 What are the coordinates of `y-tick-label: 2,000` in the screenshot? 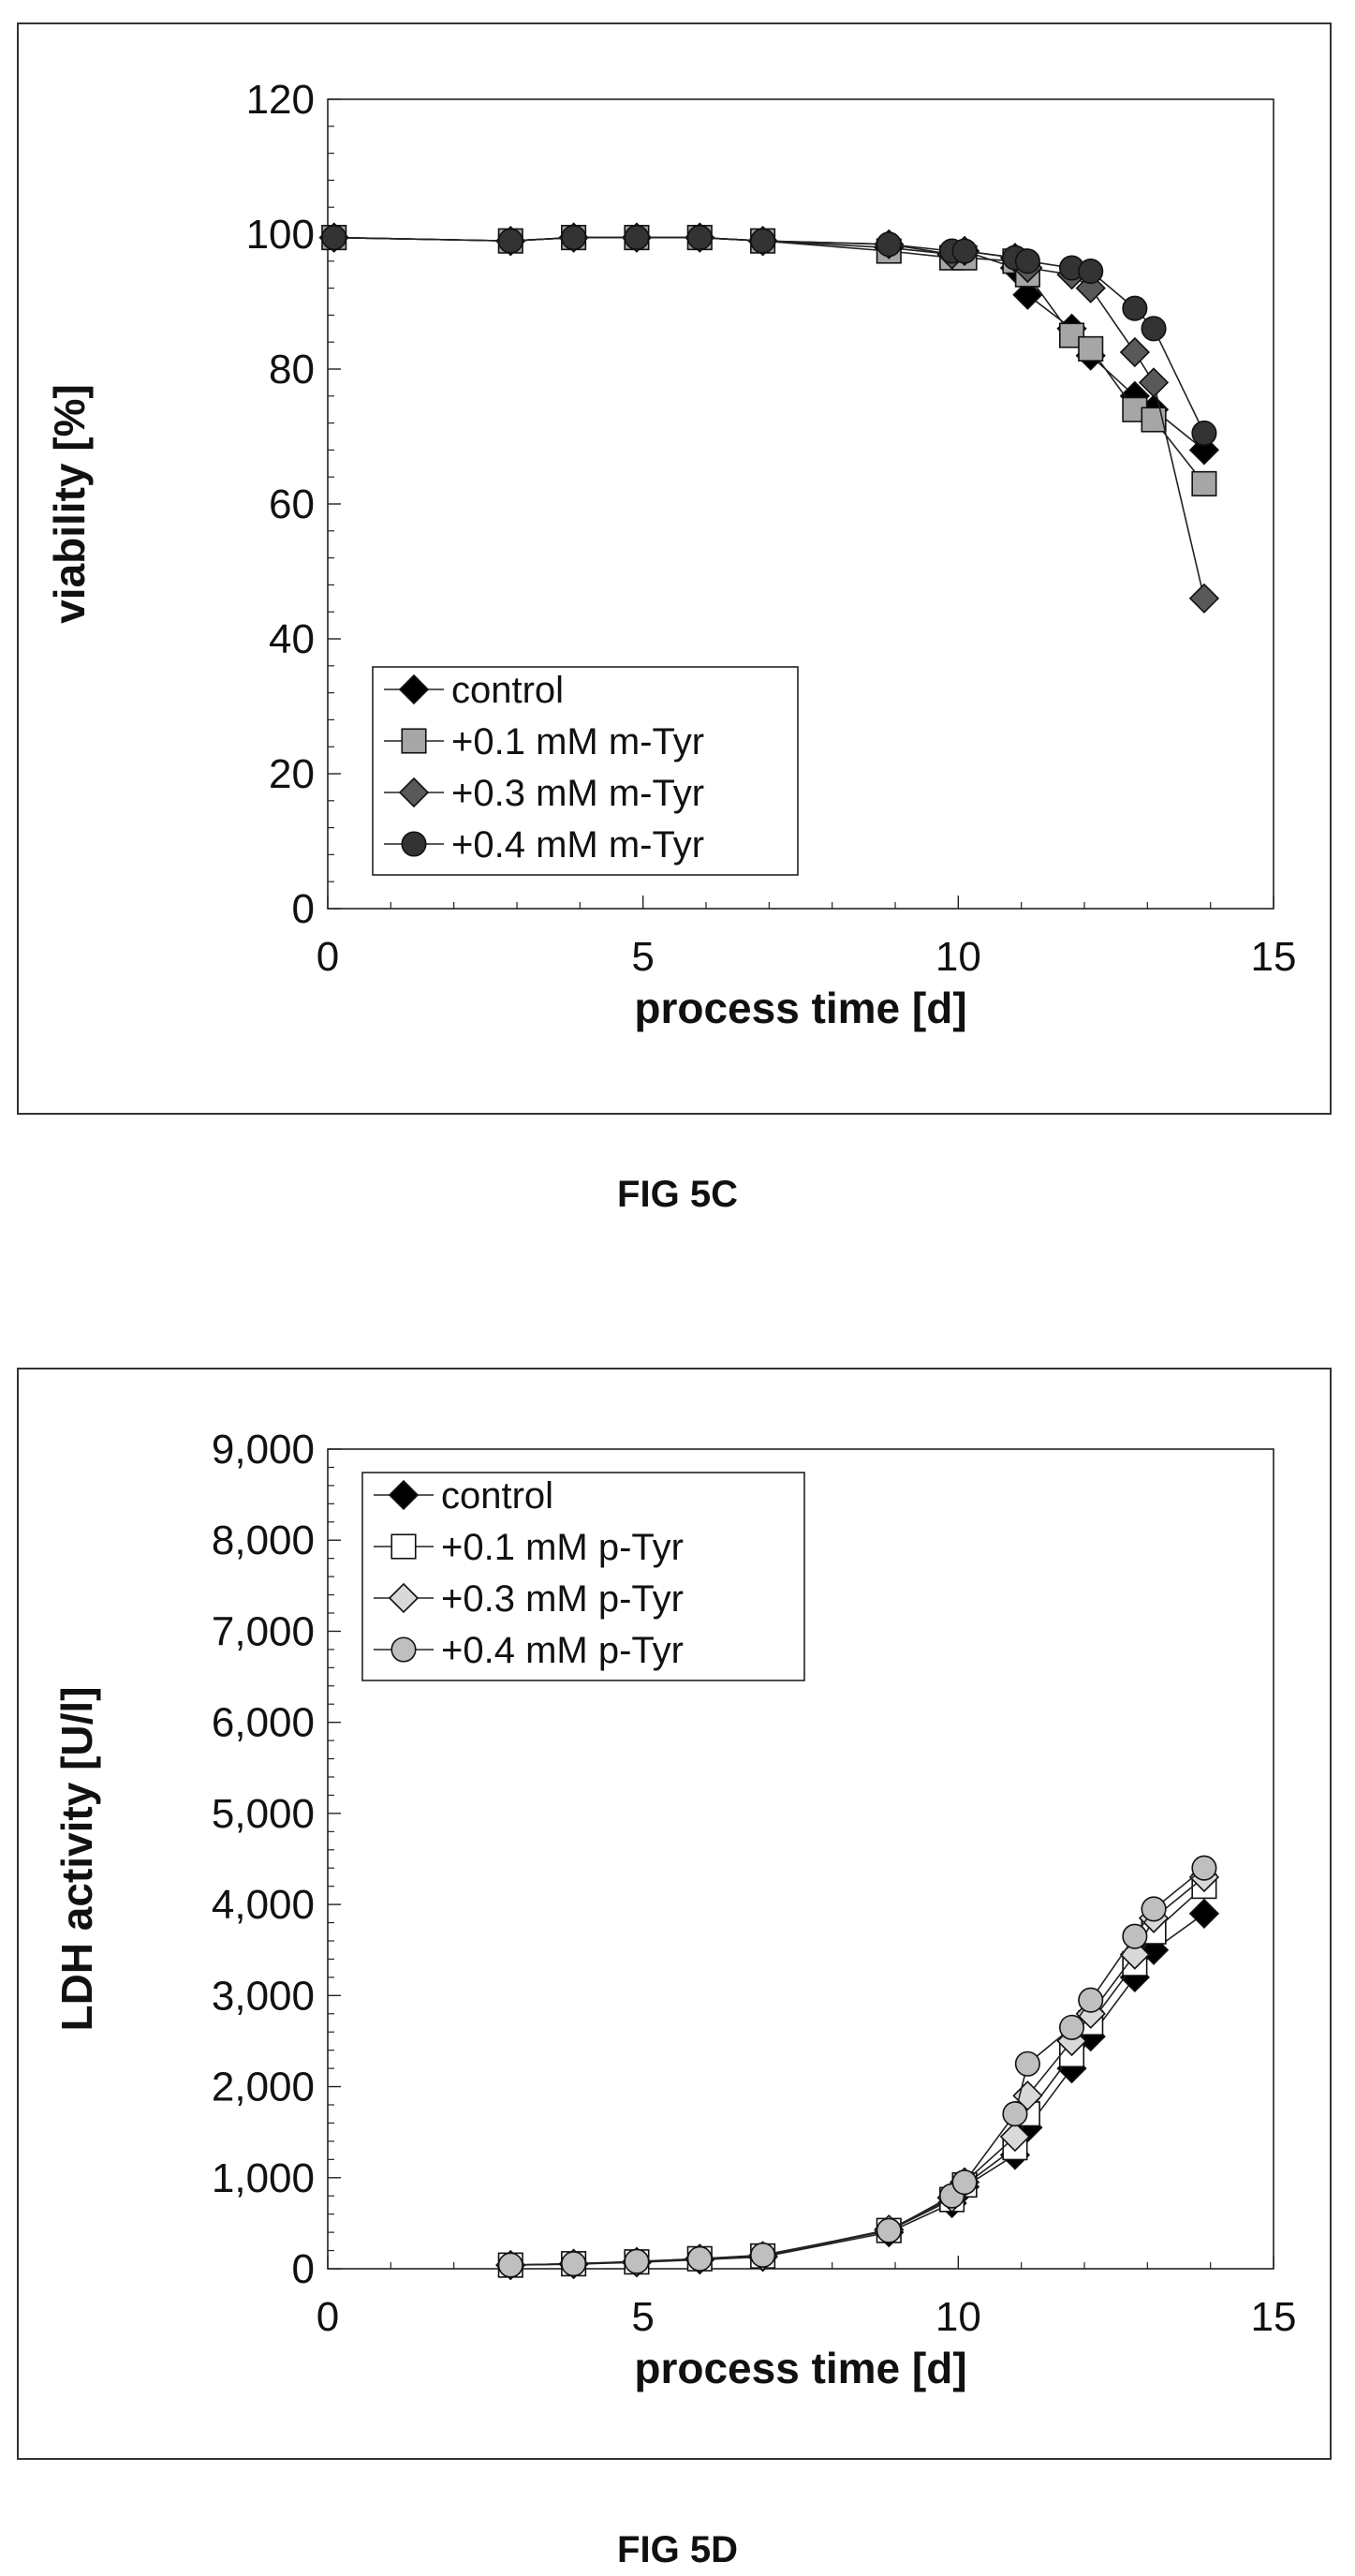 It's located at (263, 2087).